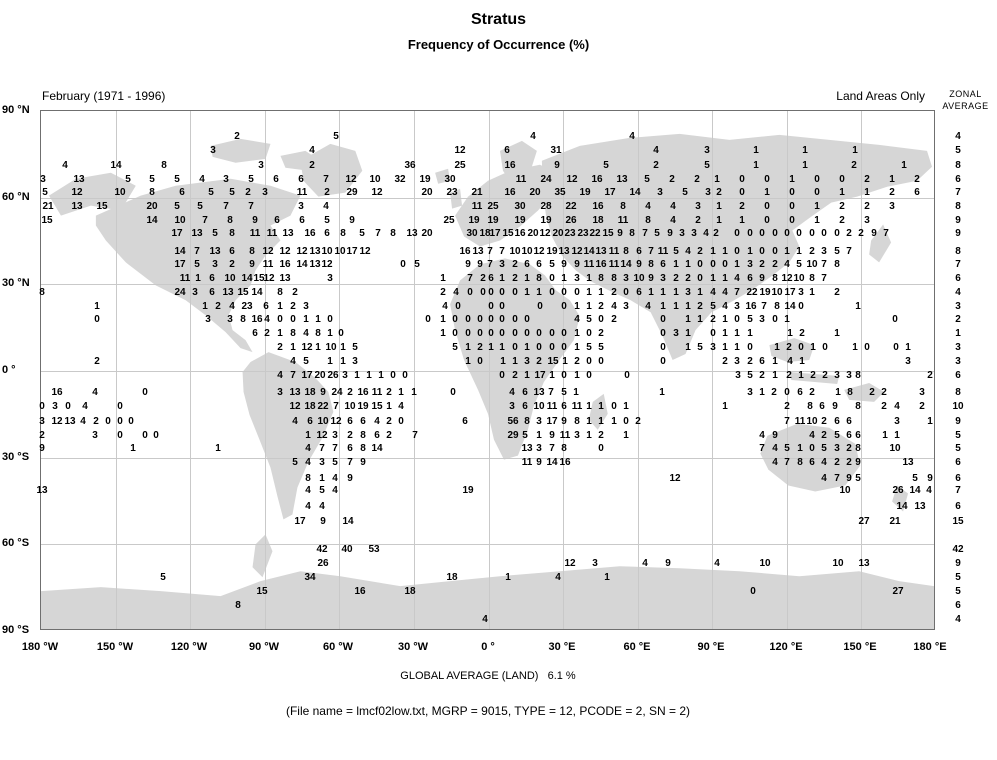 This screenshot has width=997, height=760. Describe the element at coordinates (958, 549) in the screenshot. I see `zonal-average-value: 42` at that location.